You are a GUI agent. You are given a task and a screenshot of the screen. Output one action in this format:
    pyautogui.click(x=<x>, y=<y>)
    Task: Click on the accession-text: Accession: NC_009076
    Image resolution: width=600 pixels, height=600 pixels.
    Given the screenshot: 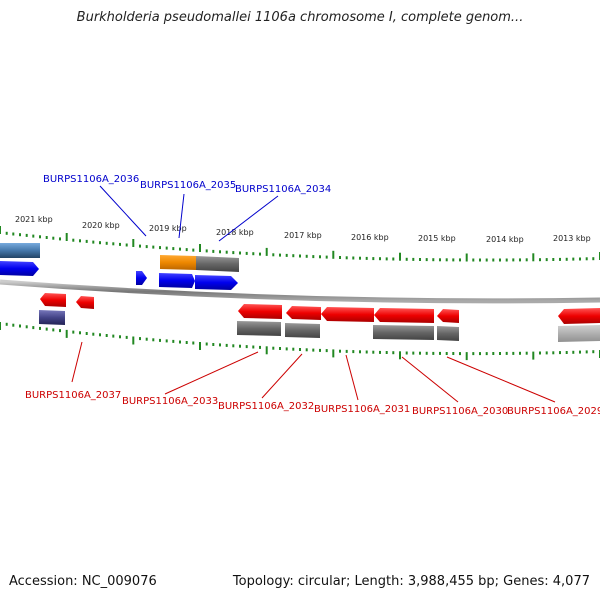 What is the action you would take?
    pyautogui.click(x=83, y=581)
    